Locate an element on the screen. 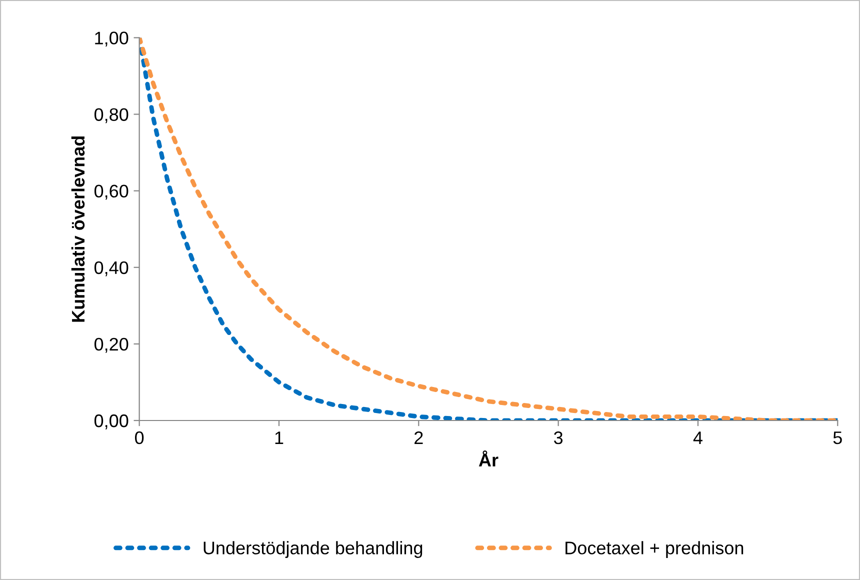 Image resolution: width=860 pixels, height=580 pixels. legend-label: Understödjande behandling is located at coordinates (313, 549).